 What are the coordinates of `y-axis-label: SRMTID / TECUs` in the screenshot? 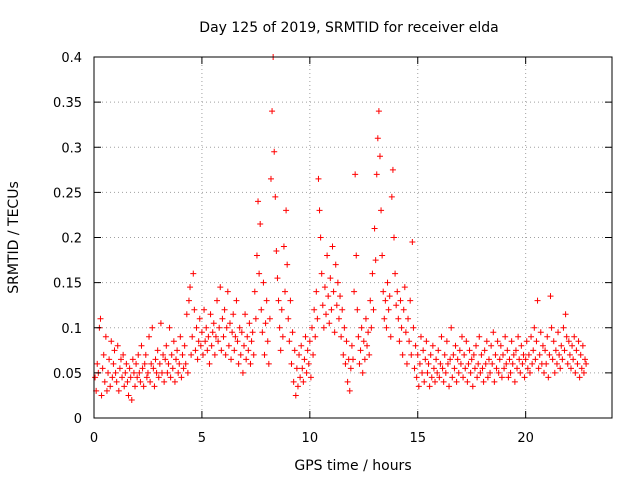 It's located at (14, 237).